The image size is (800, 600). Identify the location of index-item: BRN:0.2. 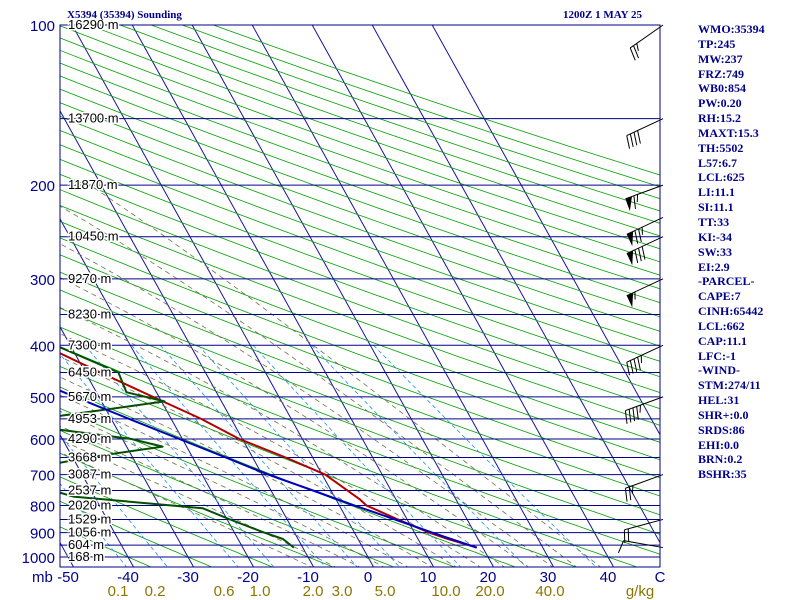
(720, 459).